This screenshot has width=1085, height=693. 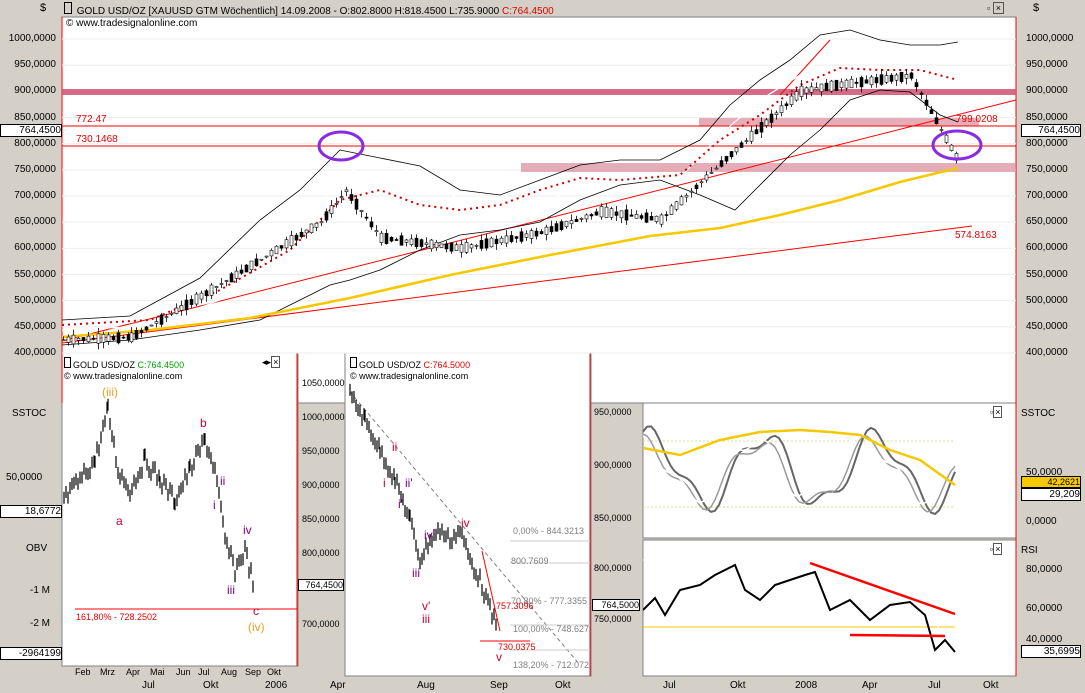 I want to click on arrow-left-icon: ◂, so click(x=264, y=362).